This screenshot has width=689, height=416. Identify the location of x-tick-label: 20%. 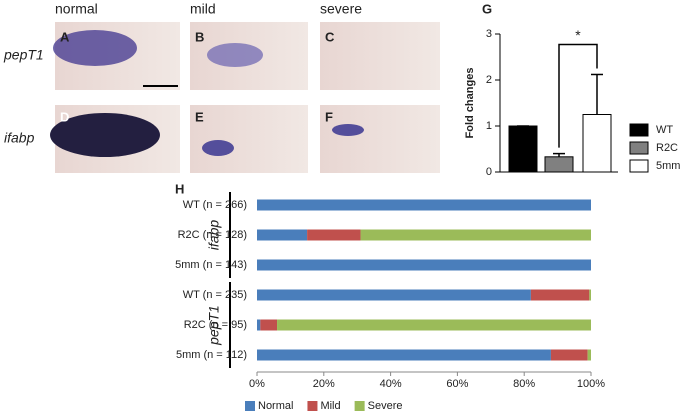
(324, 384).